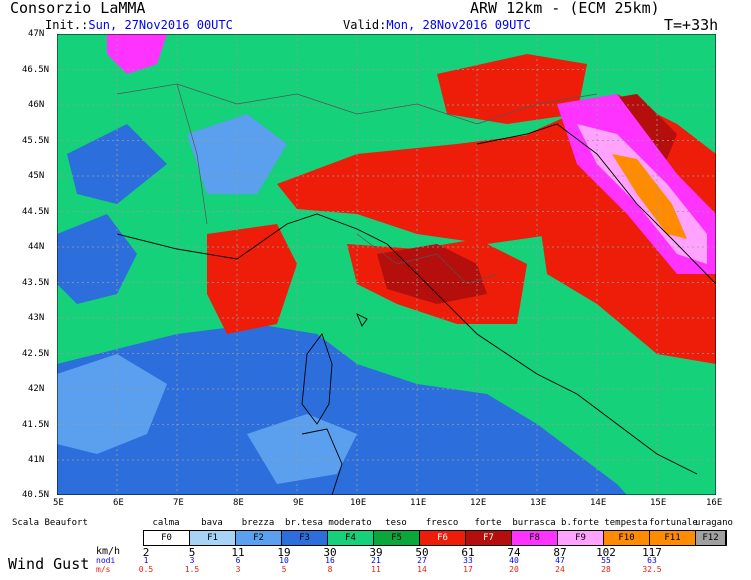 The width and height of the screenshot is (751, 580). I want to click on wind-red-adriatic, so click(621, 229).